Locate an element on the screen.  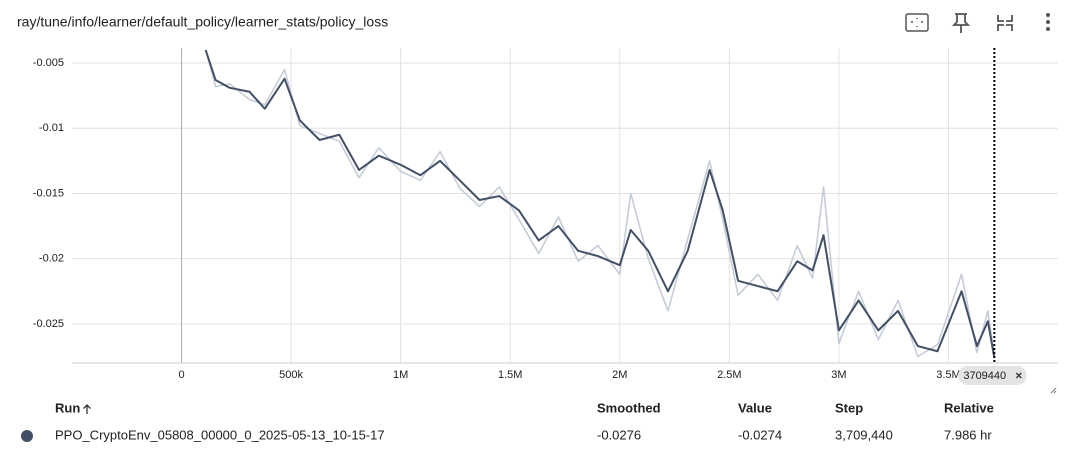
hover-close is located at coordinates (1018, 375).